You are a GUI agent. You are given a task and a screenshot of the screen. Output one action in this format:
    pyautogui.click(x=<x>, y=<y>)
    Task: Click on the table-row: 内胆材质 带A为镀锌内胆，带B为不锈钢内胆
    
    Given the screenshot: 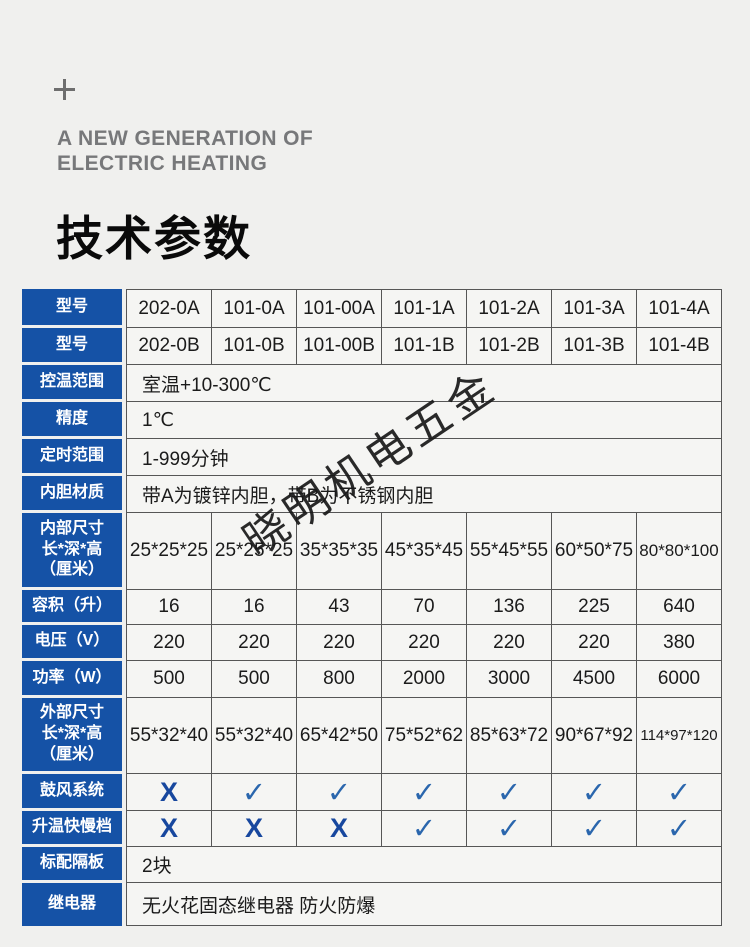 What is the action you would take?
    pyautogui.click(x=372, y=494)
    